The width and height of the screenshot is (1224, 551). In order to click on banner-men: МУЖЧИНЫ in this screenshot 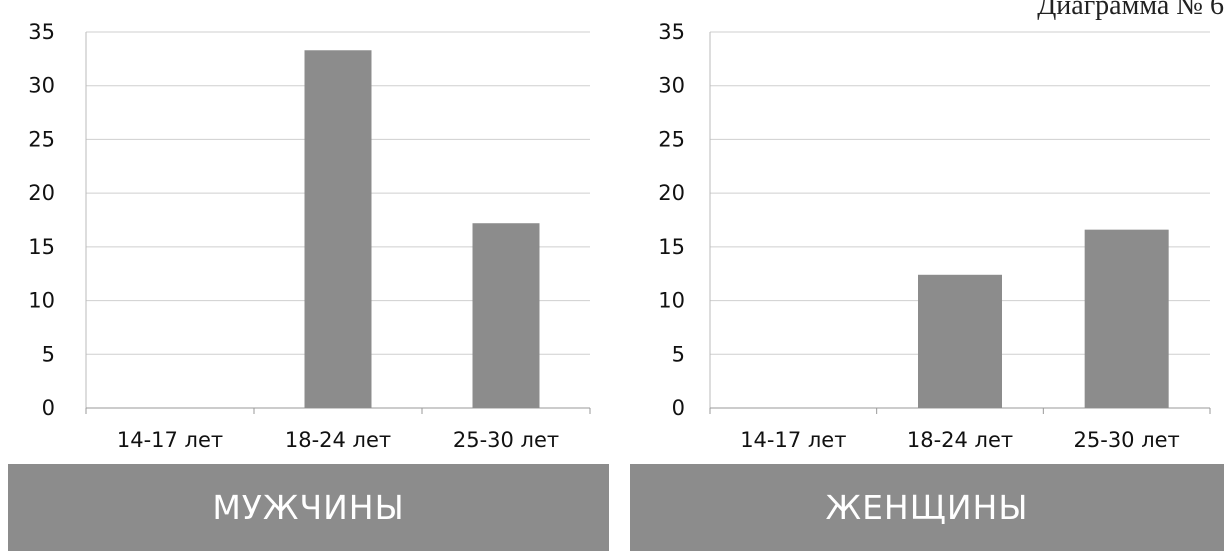, I will do `click(308, 507)`.